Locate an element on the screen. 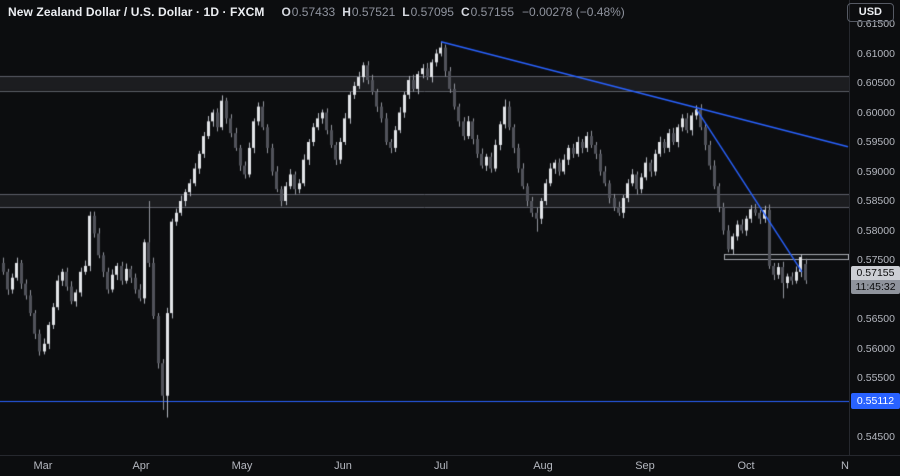 This screenshot has width=900, height=476. open-label: O is located at coordinates (286, 12).